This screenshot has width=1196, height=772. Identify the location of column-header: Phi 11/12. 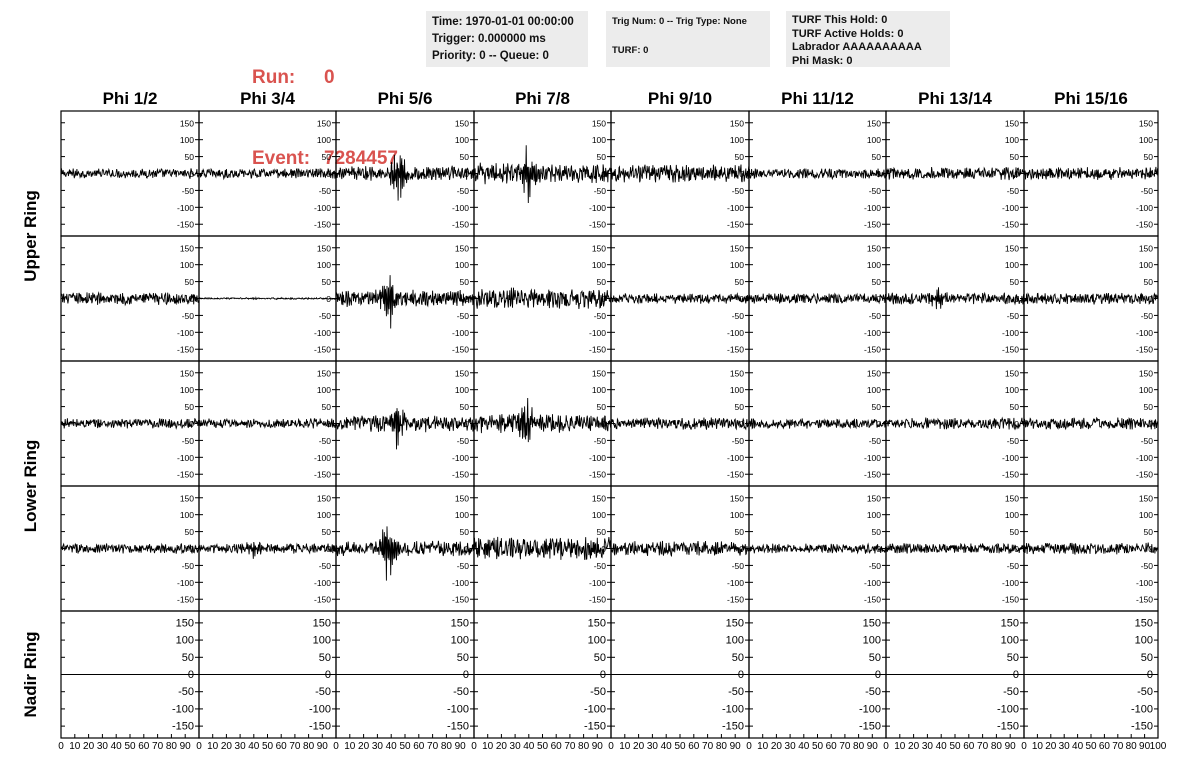
(817, 98).